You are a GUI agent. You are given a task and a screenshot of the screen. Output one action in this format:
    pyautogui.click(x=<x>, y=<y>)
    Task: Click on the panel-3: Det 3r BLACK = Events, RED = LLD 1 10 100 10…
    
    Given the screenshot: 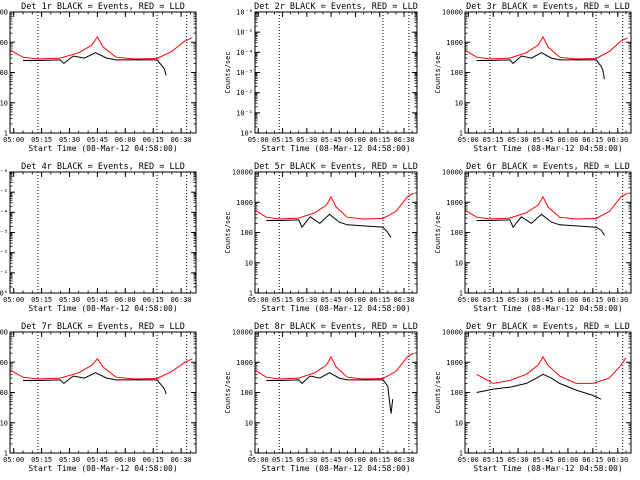 What is the action you would take?
    pyautogui.click(x=533, y=77)
    